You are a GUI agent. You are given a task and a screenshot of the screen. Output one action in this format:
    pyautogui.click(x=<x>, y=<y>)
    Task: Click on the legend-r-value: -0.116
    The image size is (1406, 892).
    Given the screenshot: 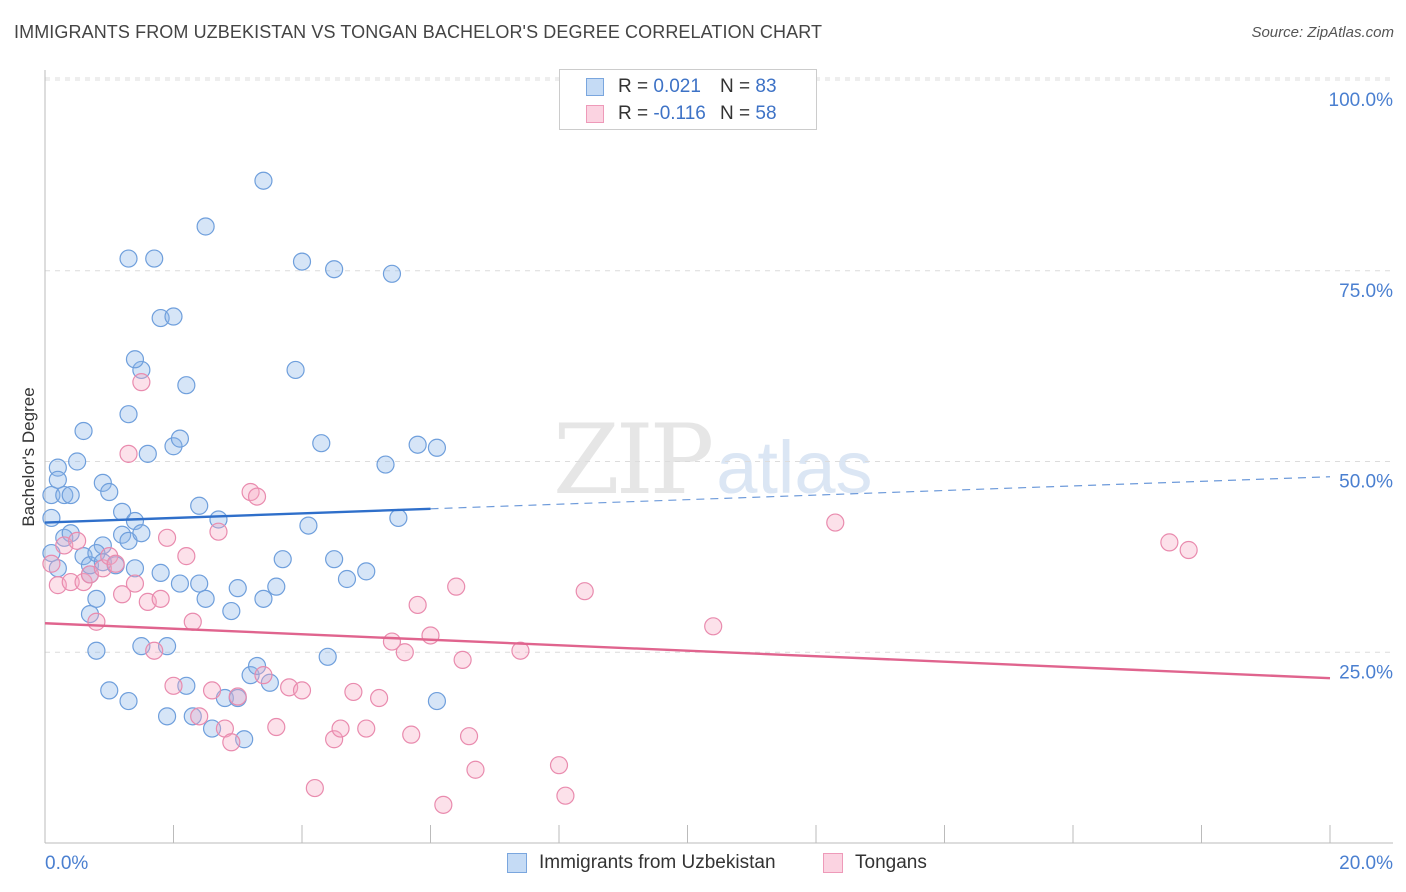 What is the action you would take?
    pyautogui.click(x=679, y=113)
    